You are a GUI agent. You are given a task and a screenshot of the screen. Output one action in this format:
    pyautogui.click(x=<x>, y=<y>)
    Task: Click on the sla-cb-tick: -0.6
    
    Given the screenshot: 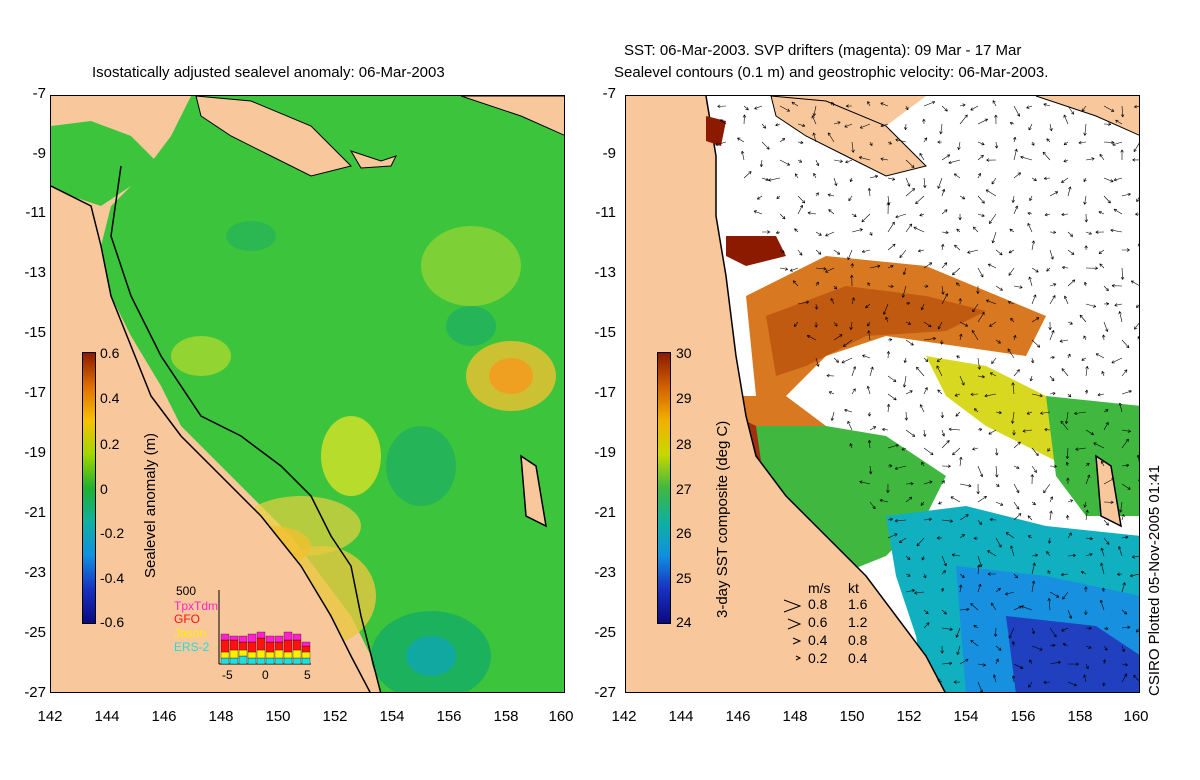 What is the action you would take?
    pyautogui.click(x=112, y=622)
    